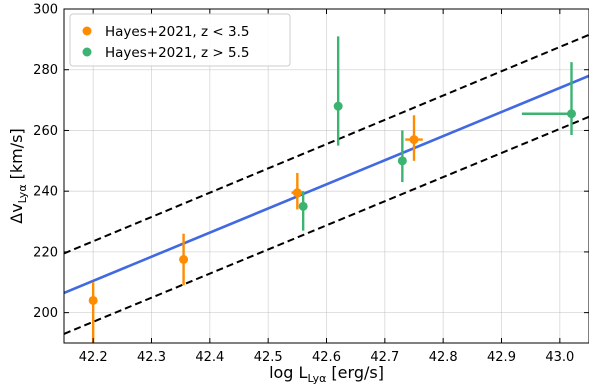 This screenshot has height=386, width=589. I want to click on y-axis-label-sub: Lyα, so click(22, 193).